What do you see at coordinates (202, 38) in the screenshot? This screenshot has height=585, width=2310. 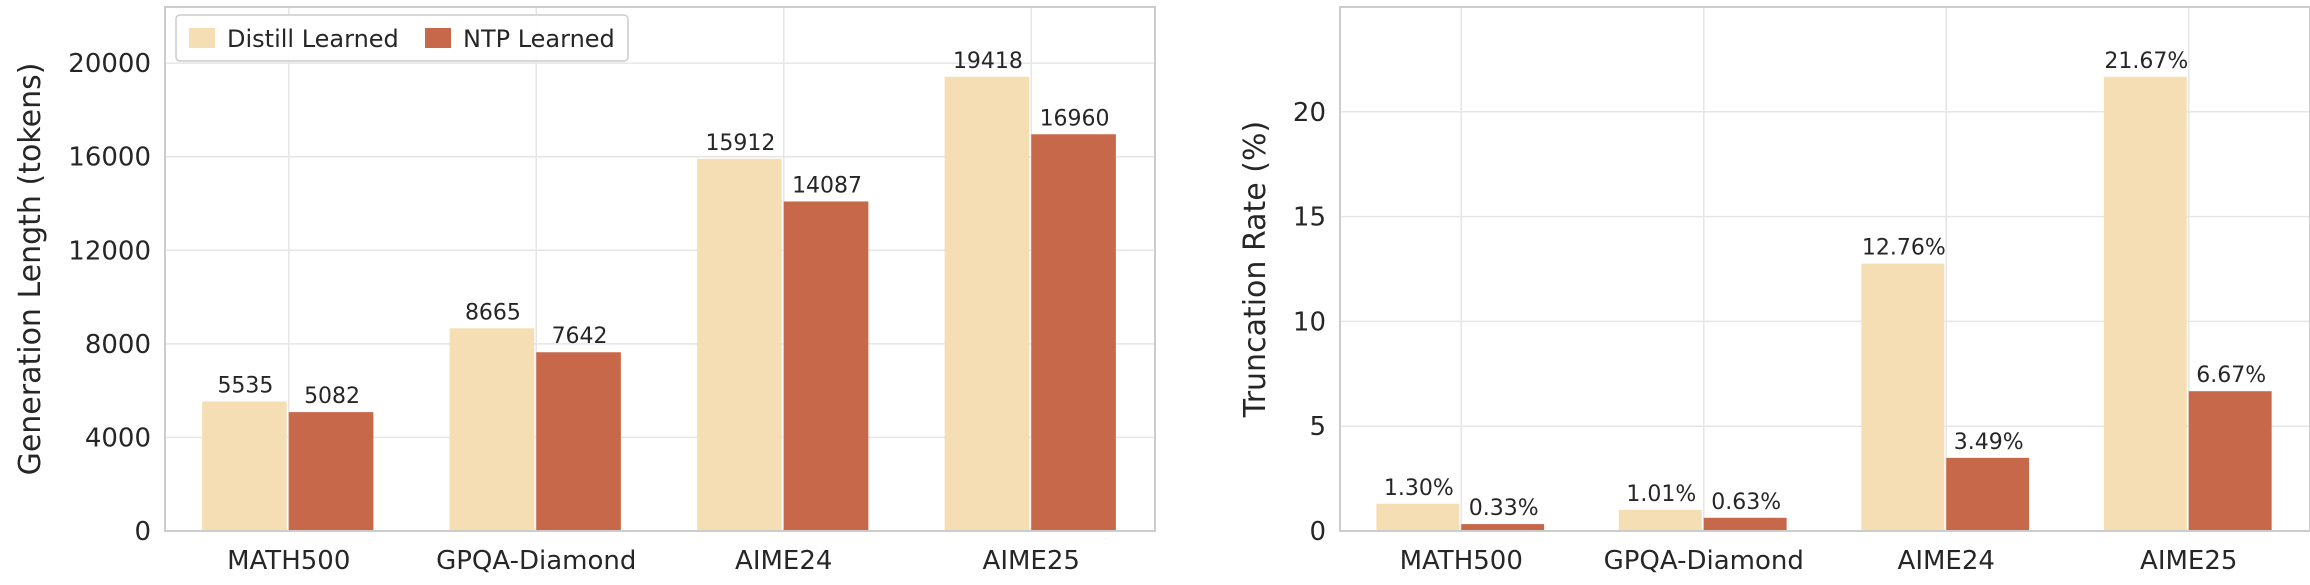 I see `legend-swatch-distill` at bounding box center [202, 38].